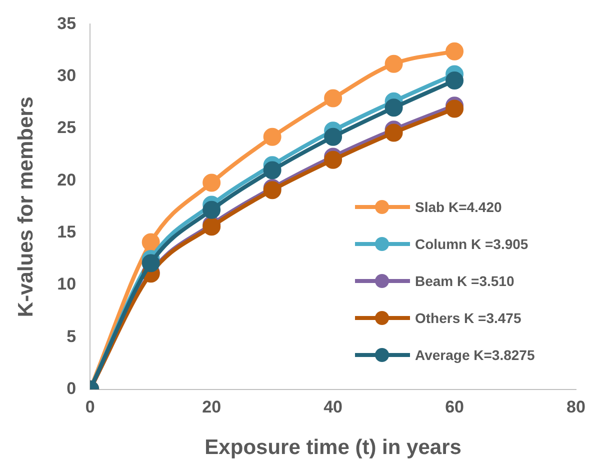 Image resolution: width=596 pixels, height=470 pixels. I want to click on x-tick-label: 0, so click(90, 406).